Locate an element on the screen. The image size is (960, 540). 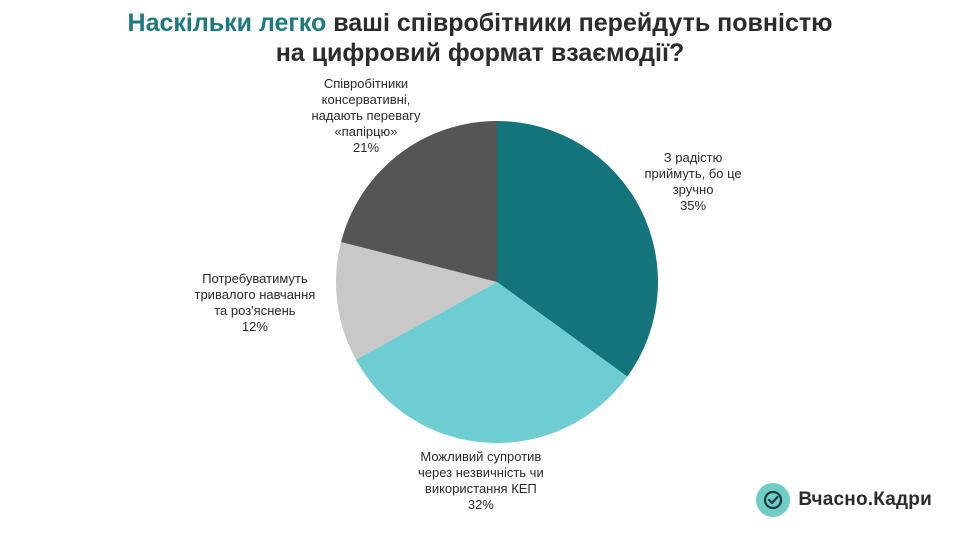
pie-slice-label-line: приймуть, бо це is located at coordinates (693, 173).